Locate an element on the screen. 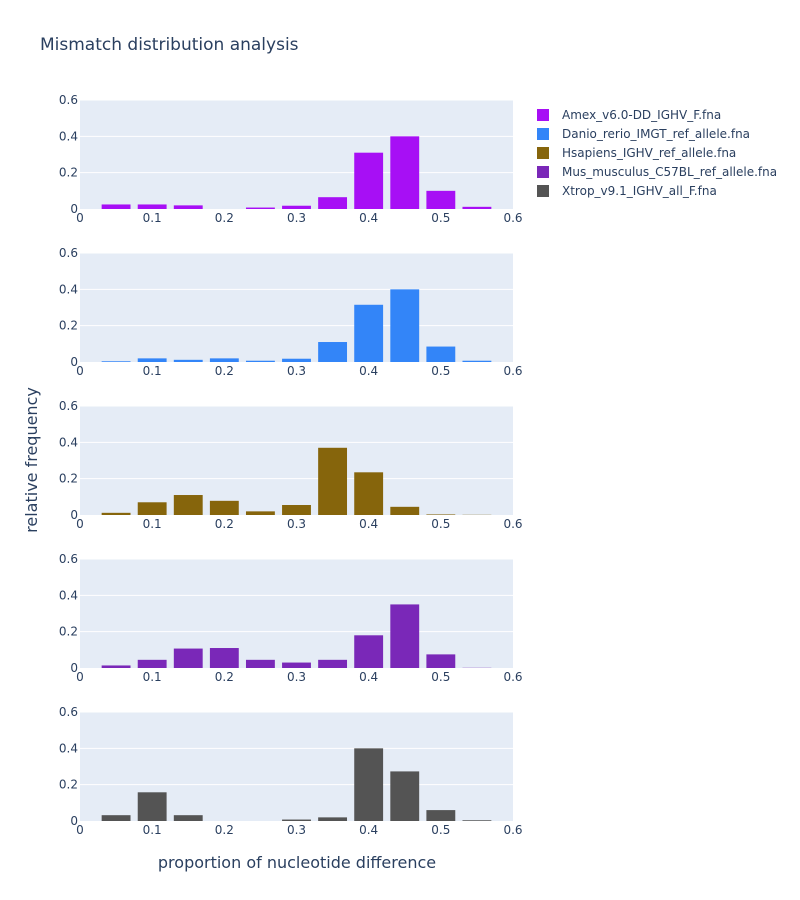  legend-item: Hsapiens_IGHV_ref_allele.fna is located at coordinates (636, 153).